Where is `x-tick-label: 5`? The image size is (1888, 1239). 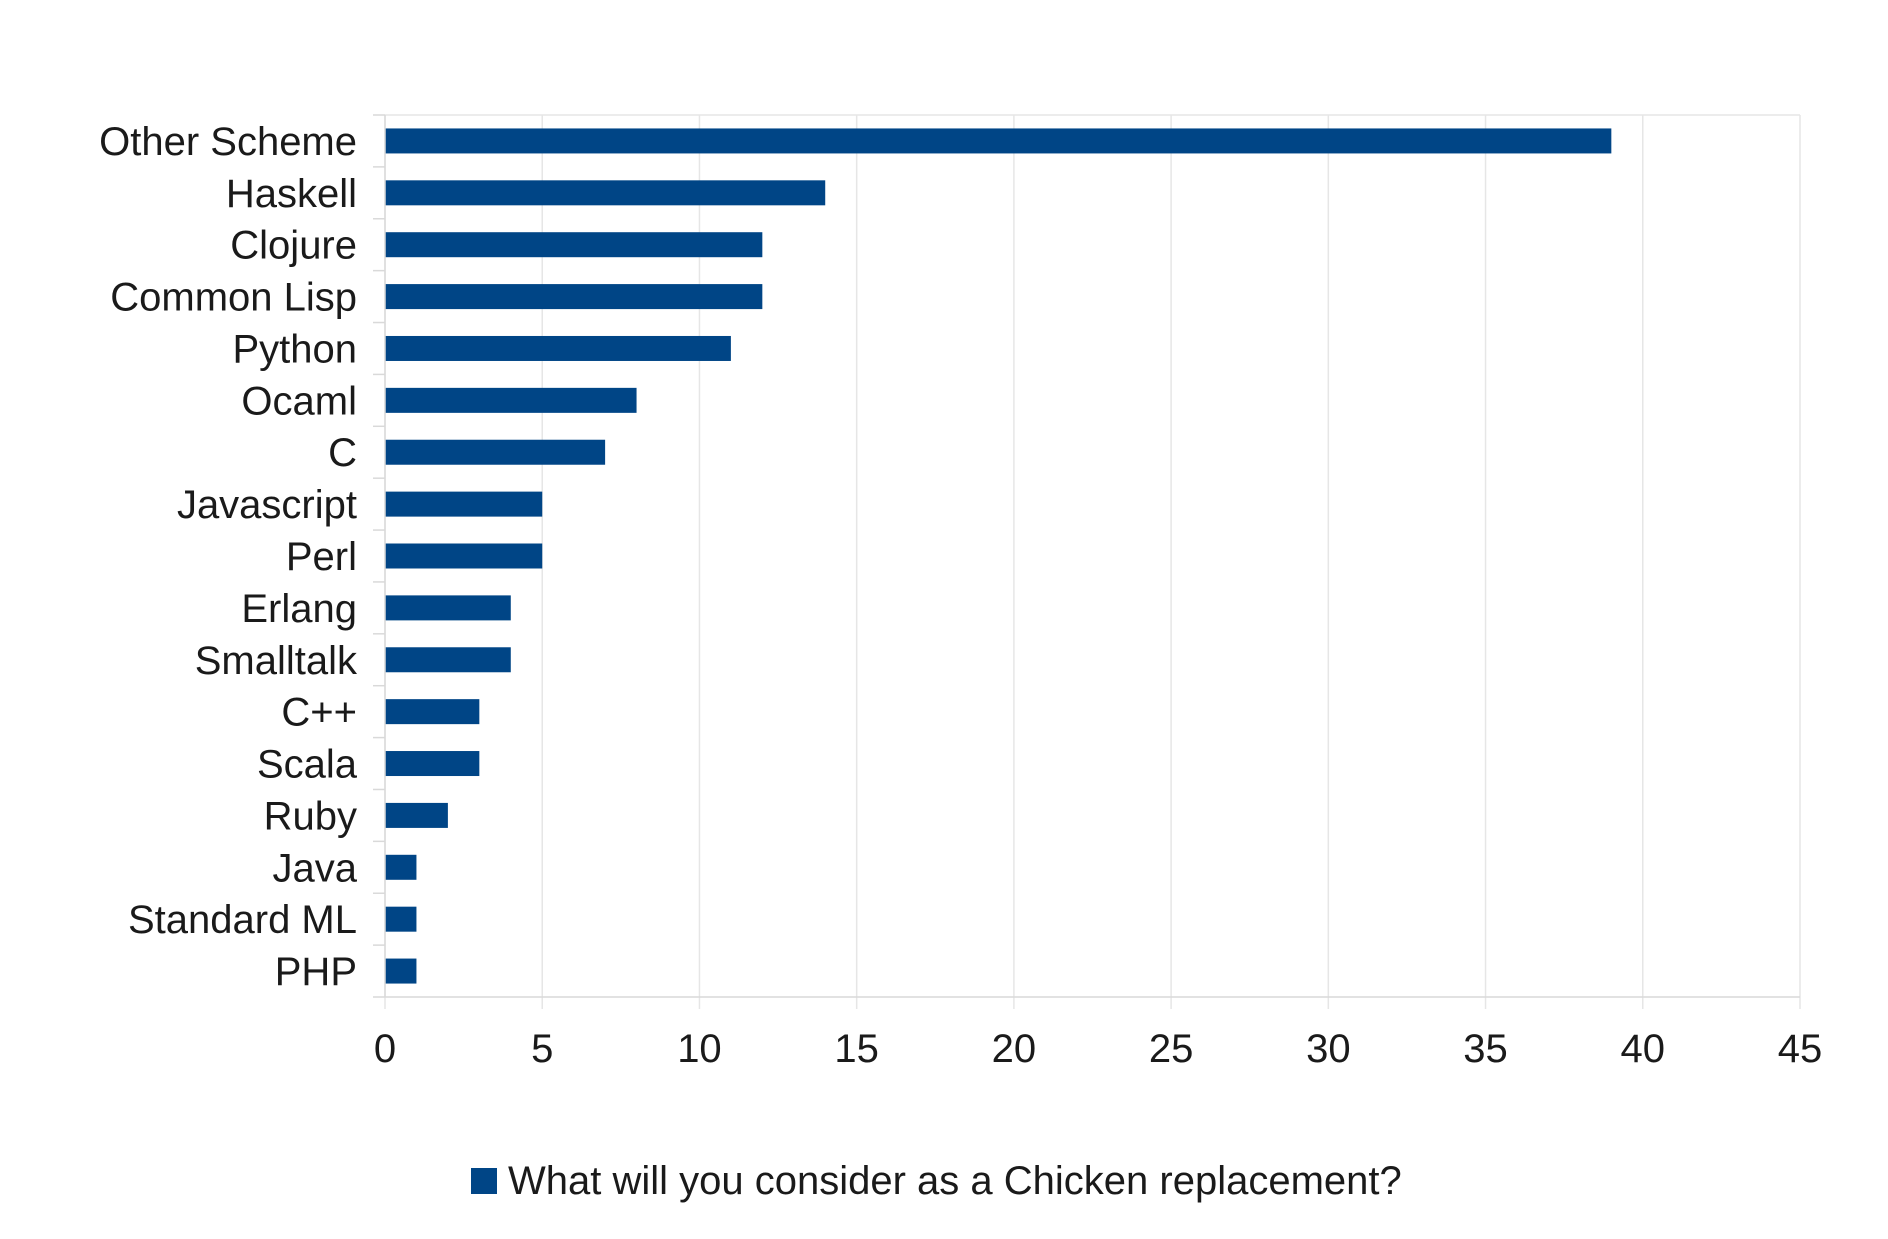 x-tick-label: 5 is located at coordinates (542, 1049).